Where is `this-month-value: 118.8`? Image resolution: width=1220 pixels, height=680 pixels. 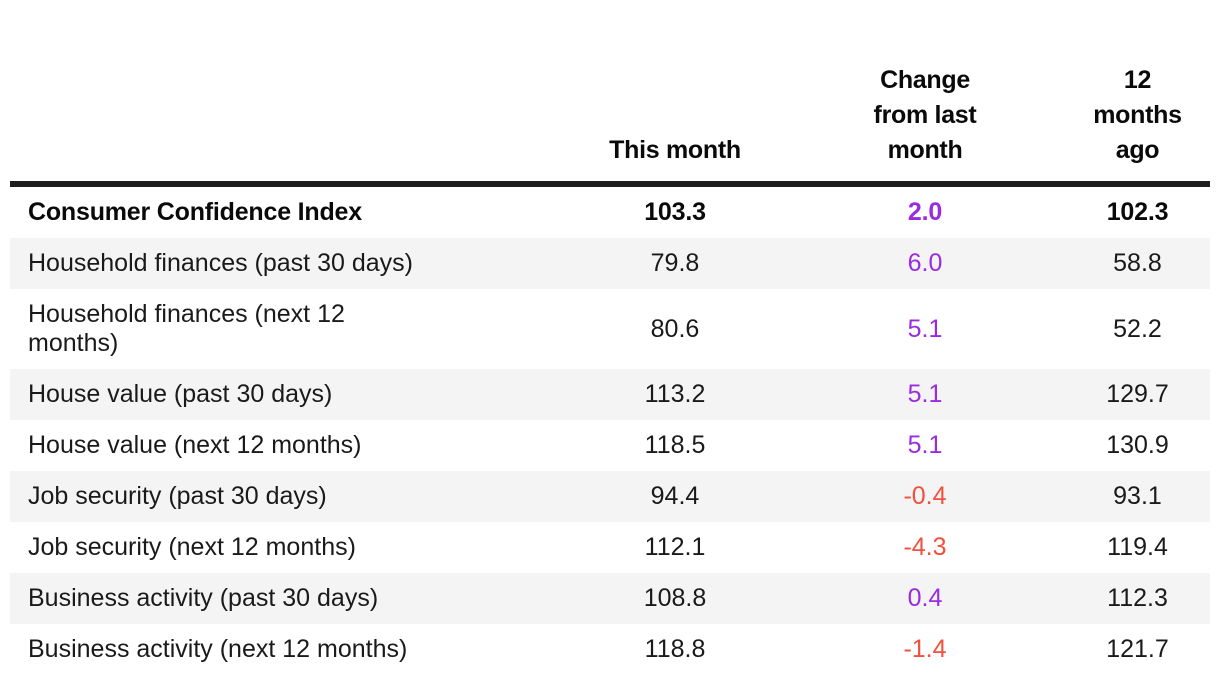
this-month-value: 118.8 is located at coordinates (675, 649).